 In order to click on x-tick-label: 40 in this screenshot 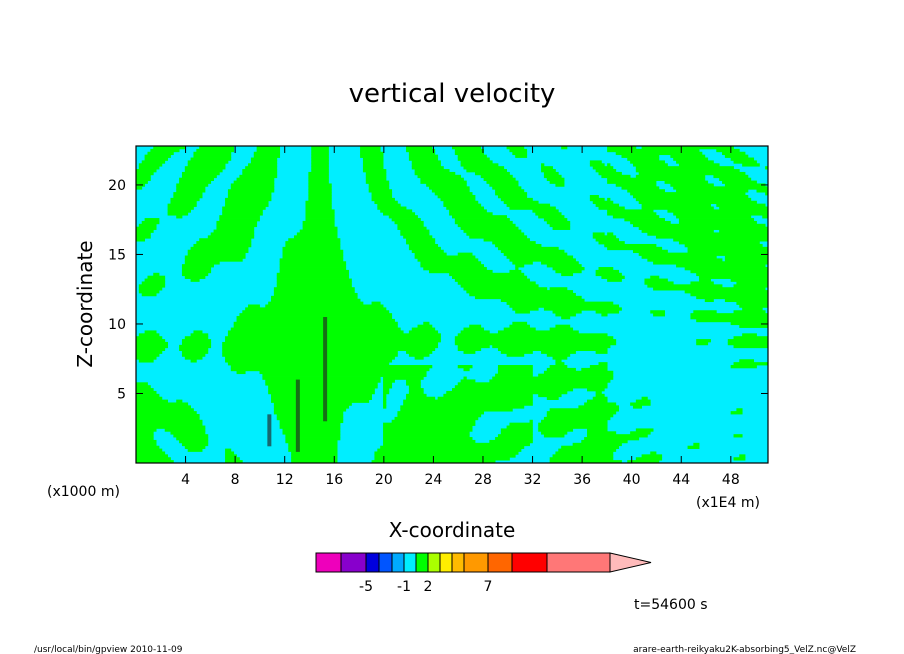, I will do `click(632, 480)`.